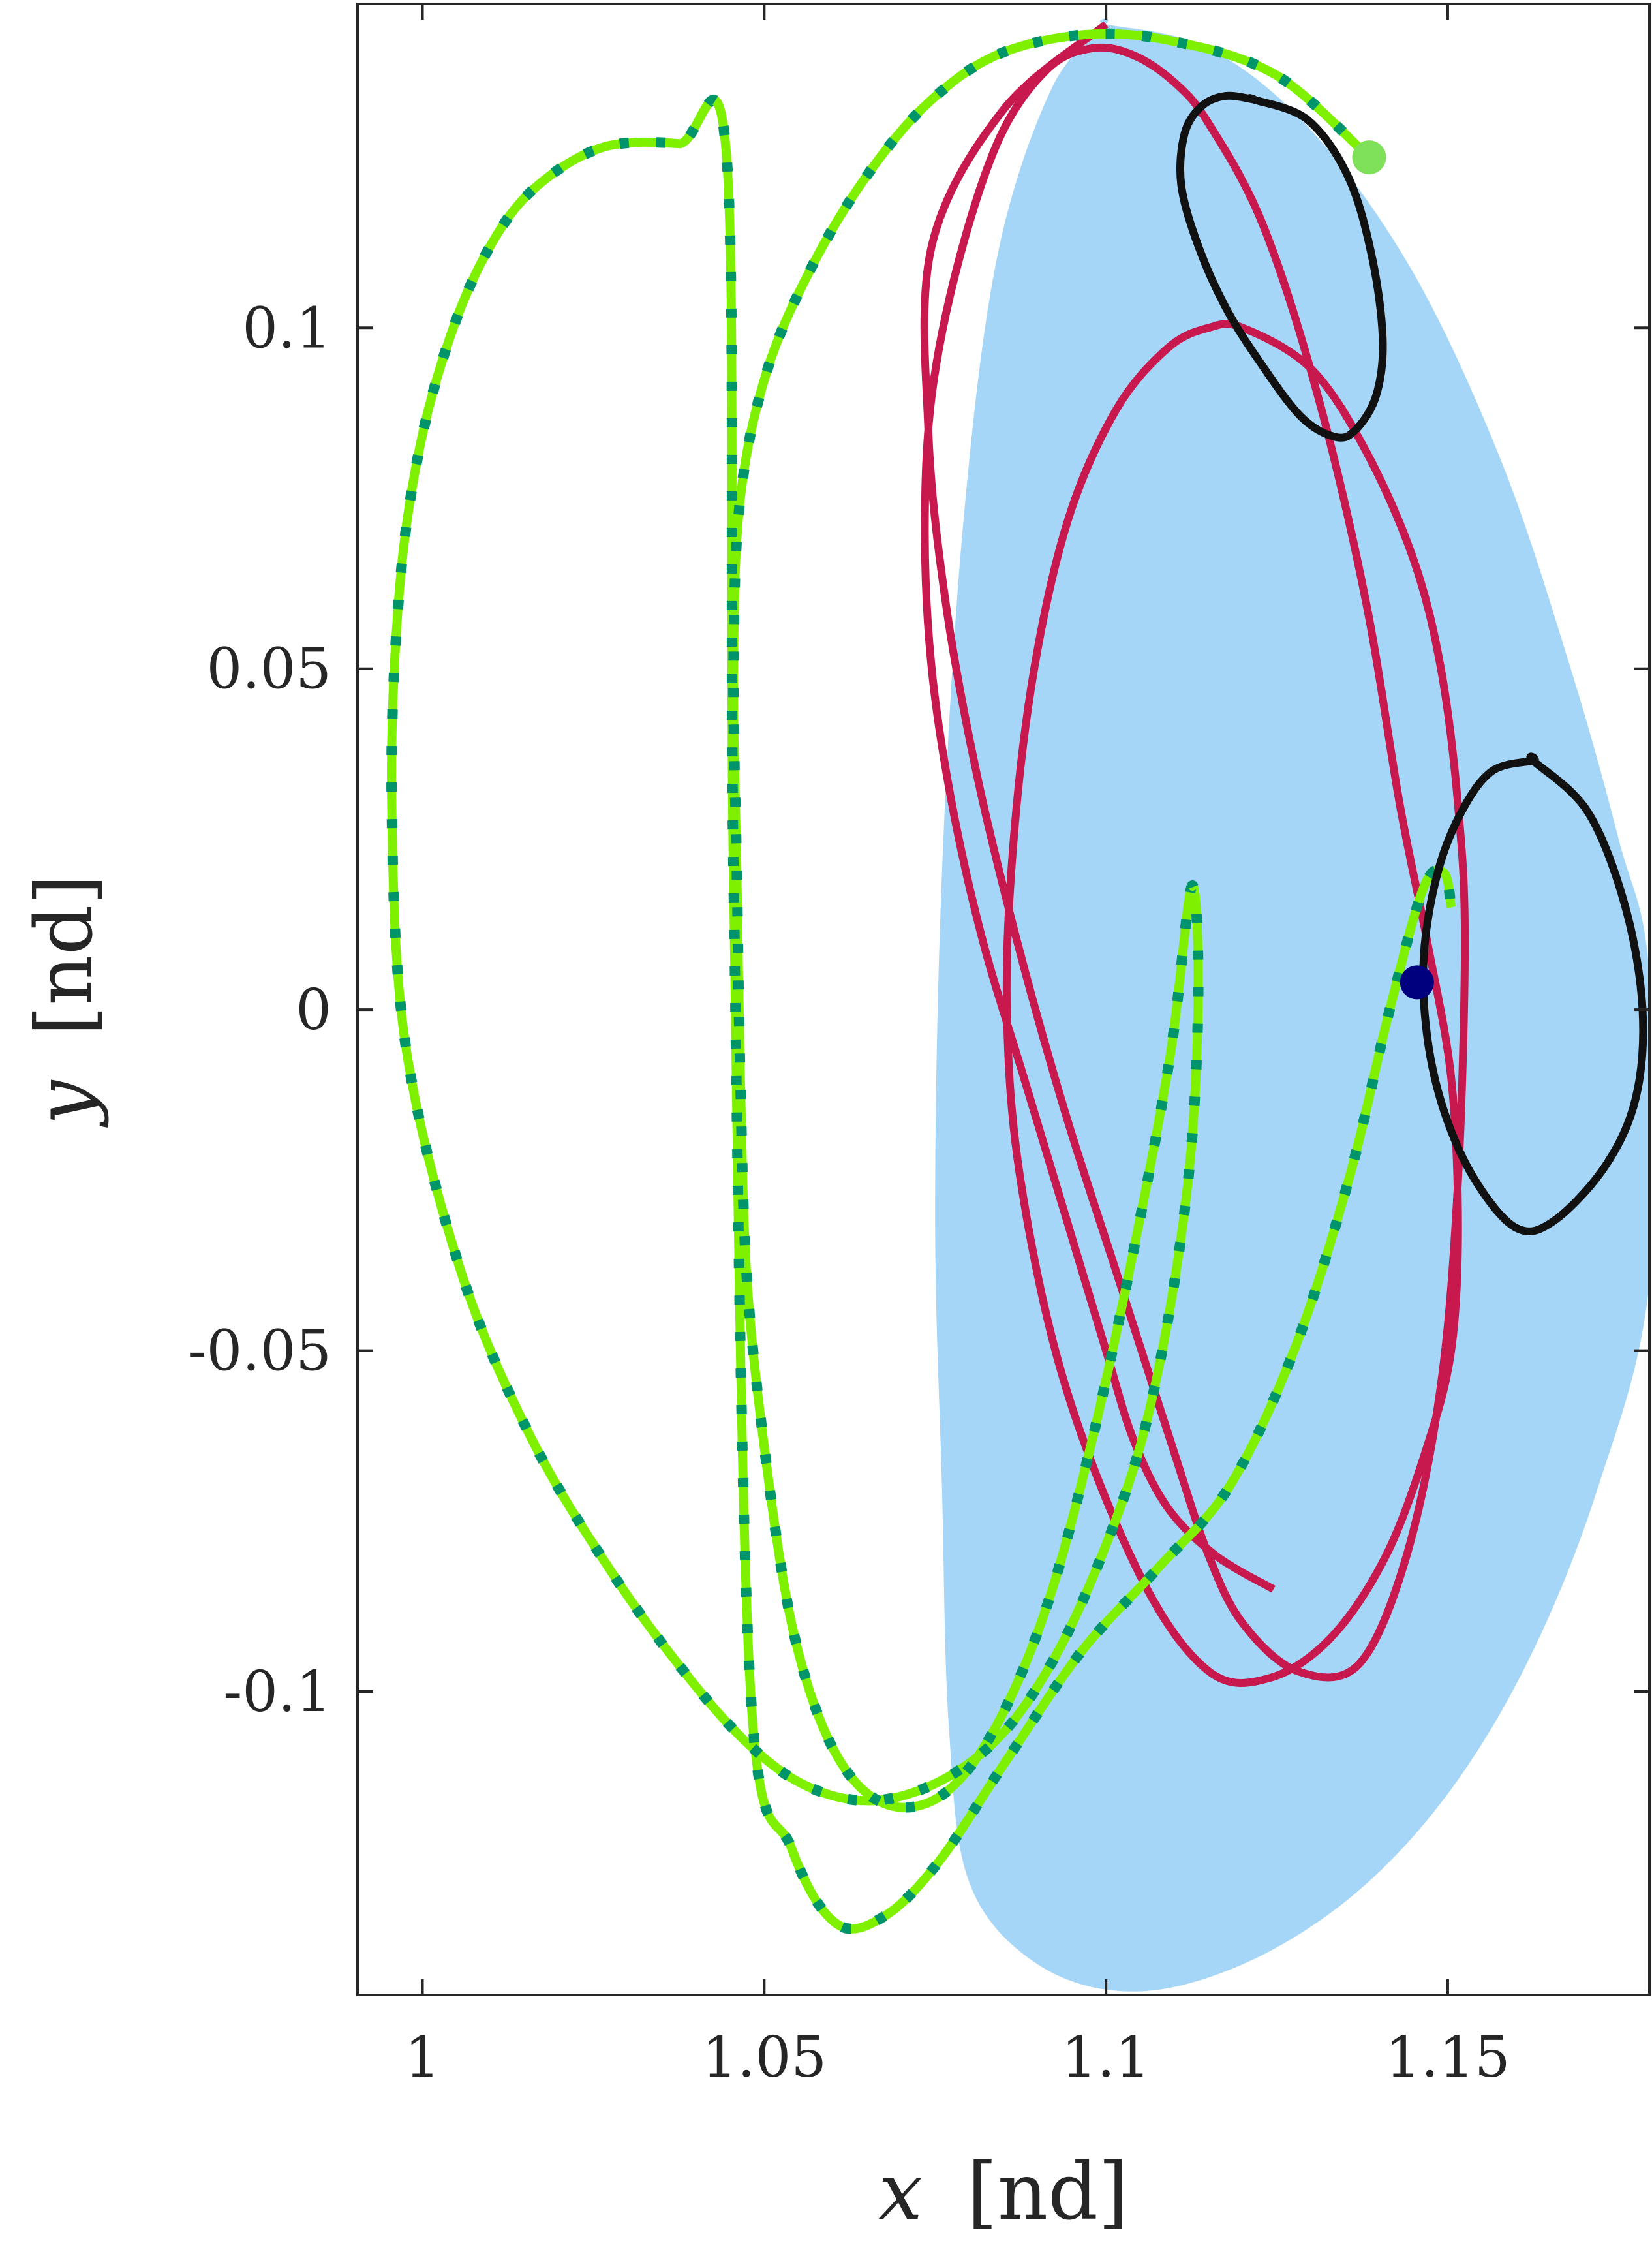  I want to click on y-axis-label: y [nd], so click(65, 1001).